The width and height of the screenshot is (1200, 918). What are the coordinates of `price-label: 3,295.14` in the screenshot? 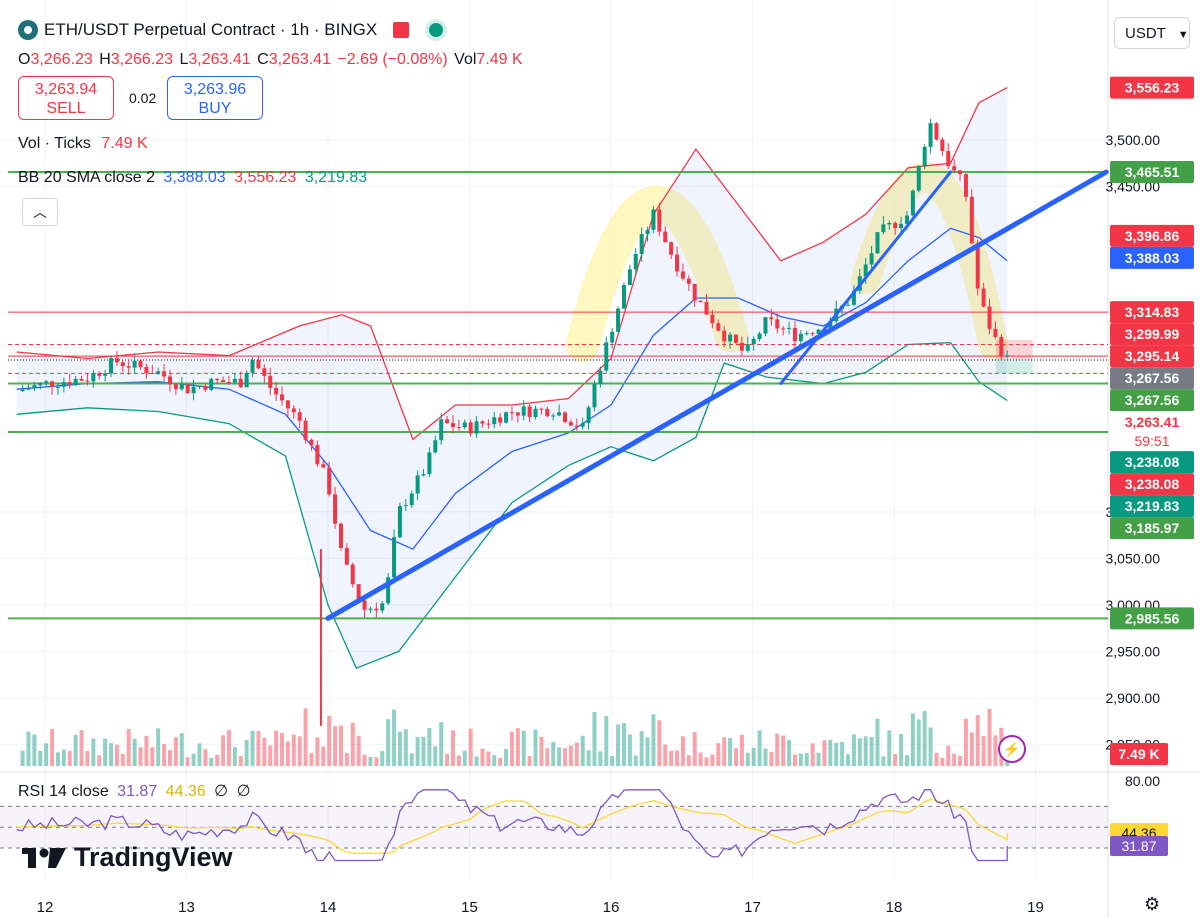 It's located at (1152, 356).